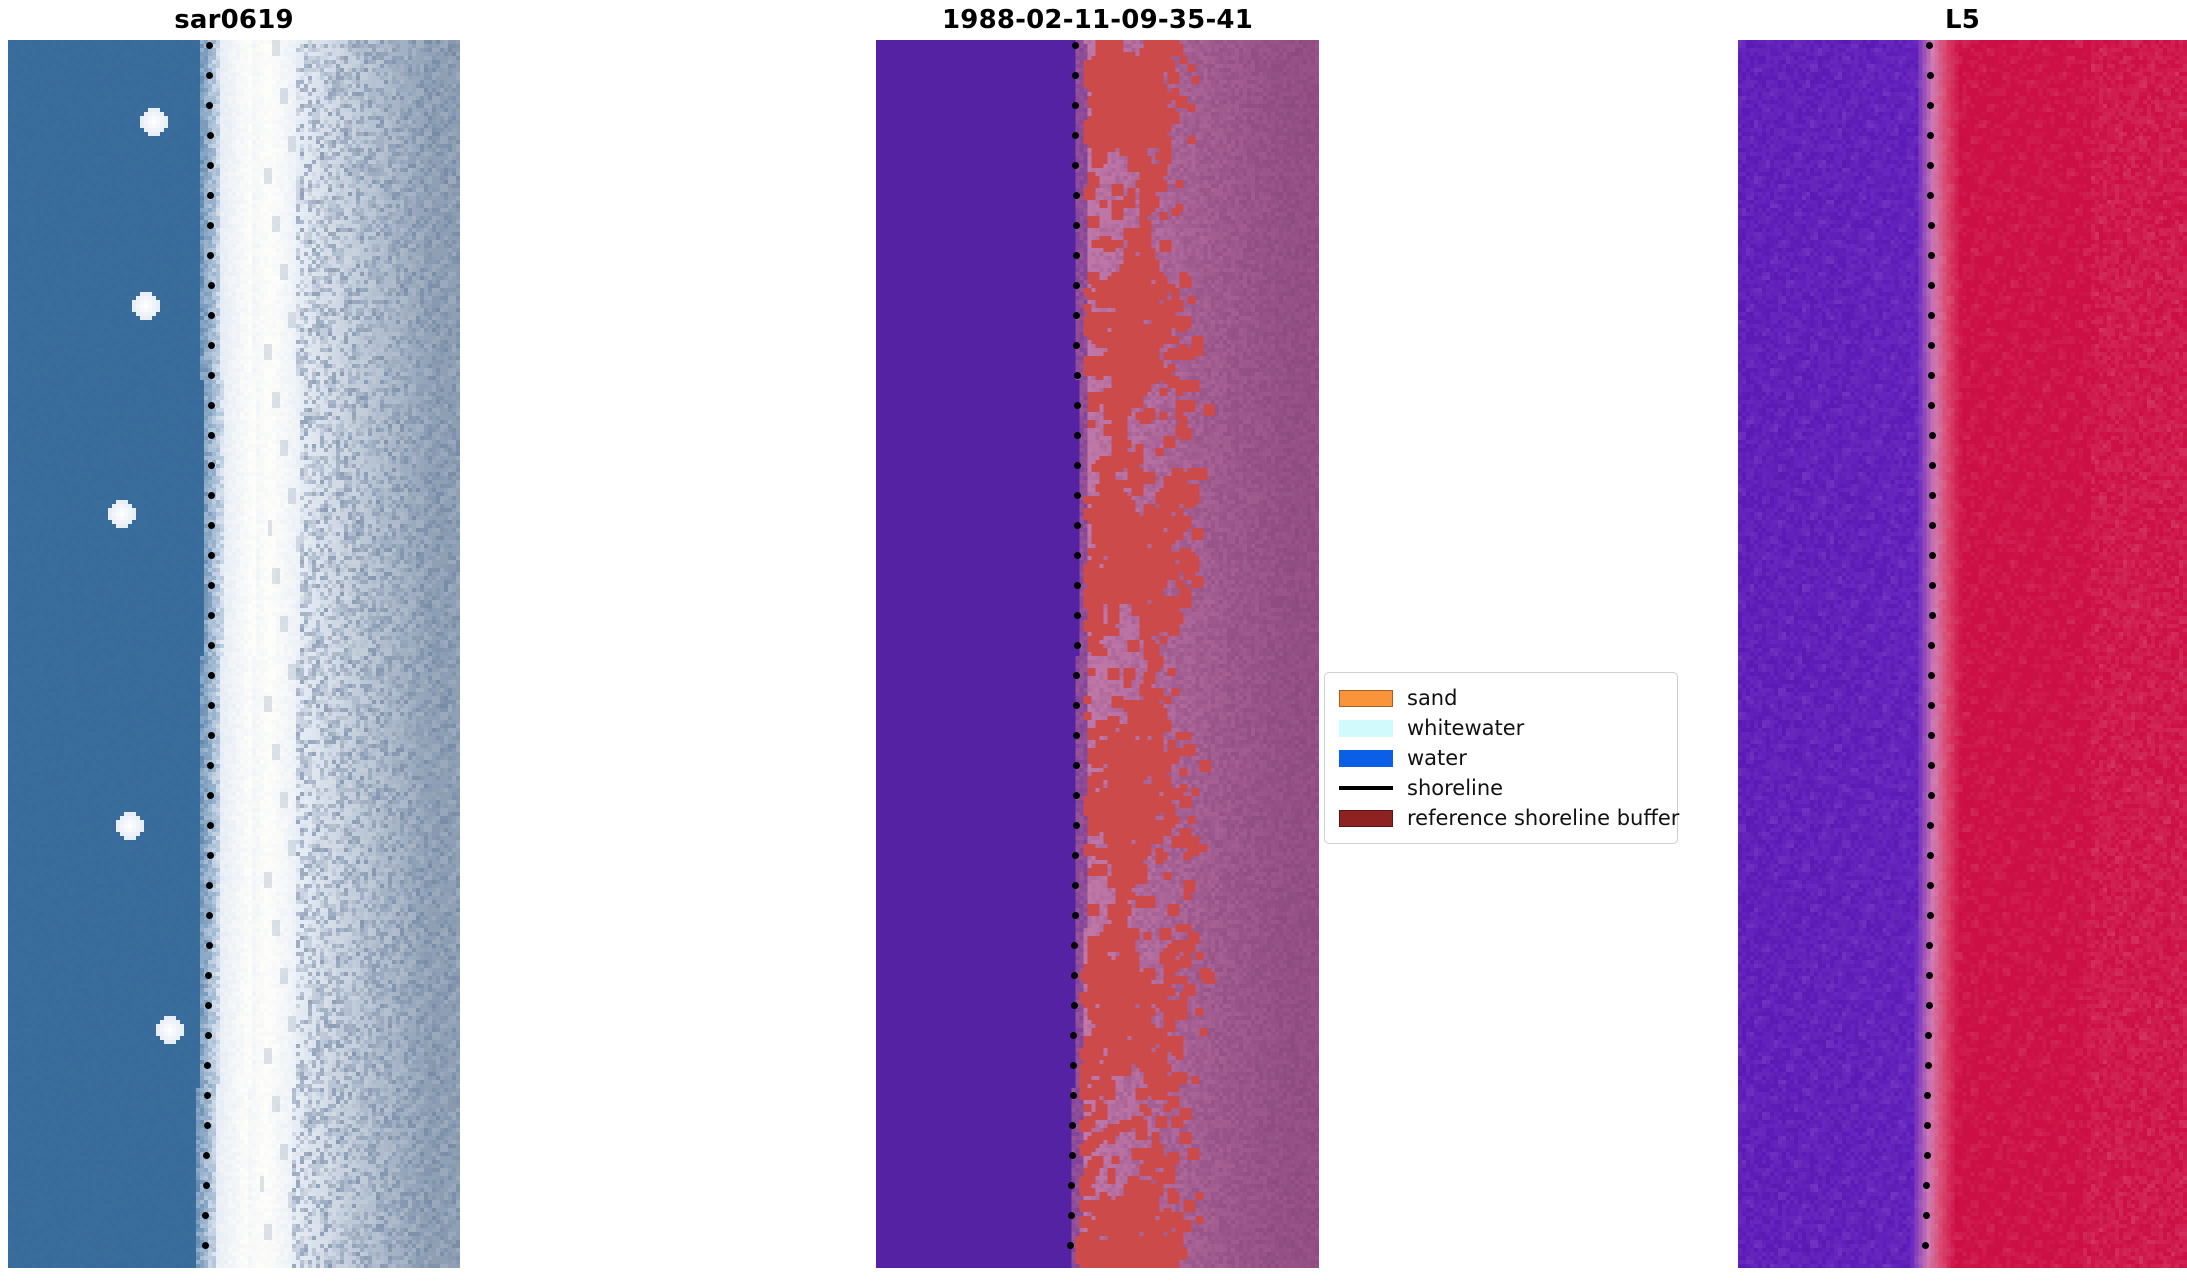 The image size is (2187, 1283). I want to click on legend-item-reference-buffer: reference shoreline buffer, so click(1509, 818).